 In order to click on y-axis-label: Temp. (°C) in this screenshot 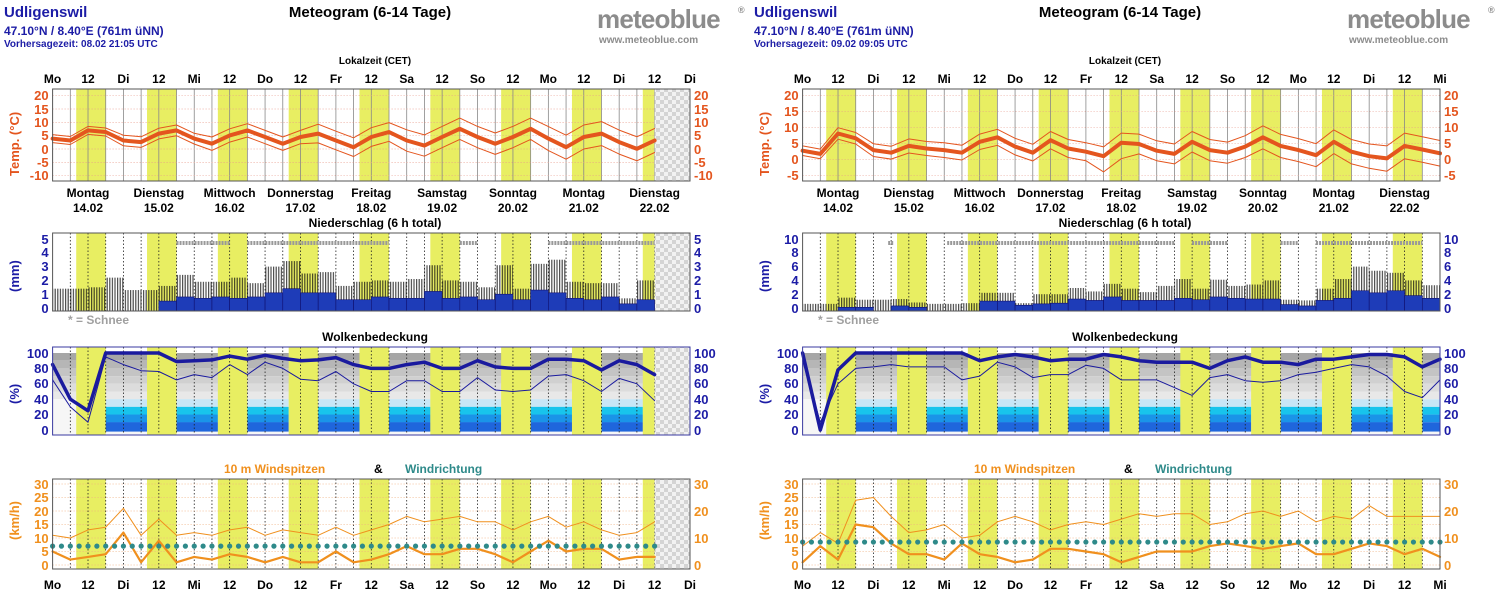, I will do `click(14, 143)`.